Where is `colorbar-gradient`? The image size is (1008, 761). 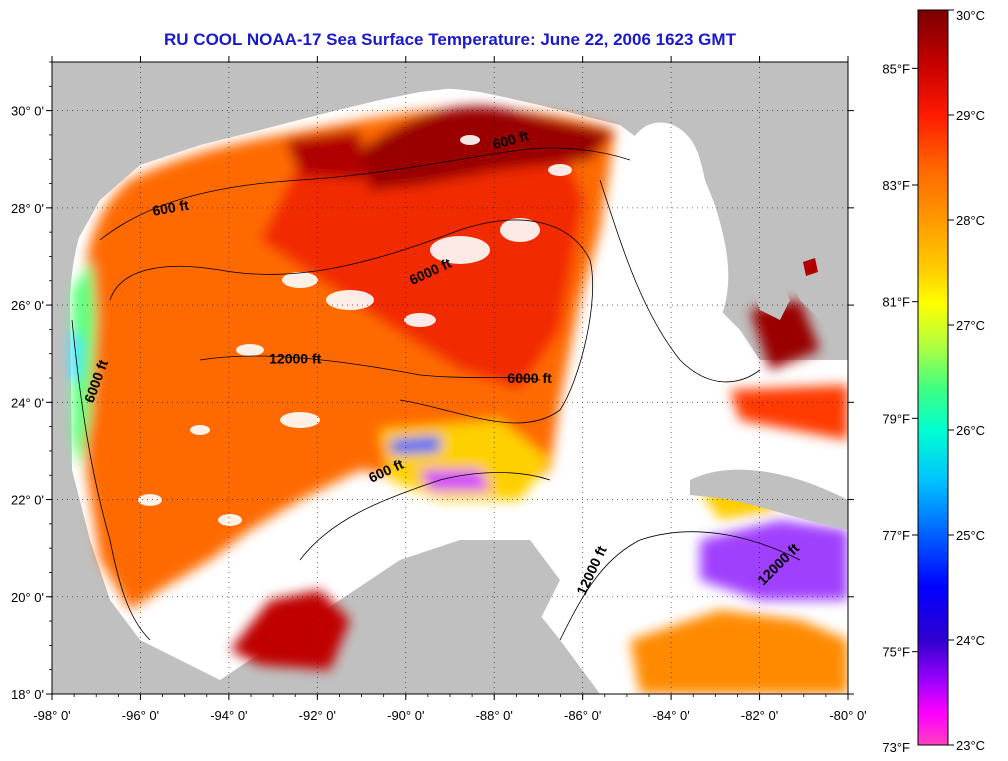 colorbar-gradient is located at coordinates (933, 377).